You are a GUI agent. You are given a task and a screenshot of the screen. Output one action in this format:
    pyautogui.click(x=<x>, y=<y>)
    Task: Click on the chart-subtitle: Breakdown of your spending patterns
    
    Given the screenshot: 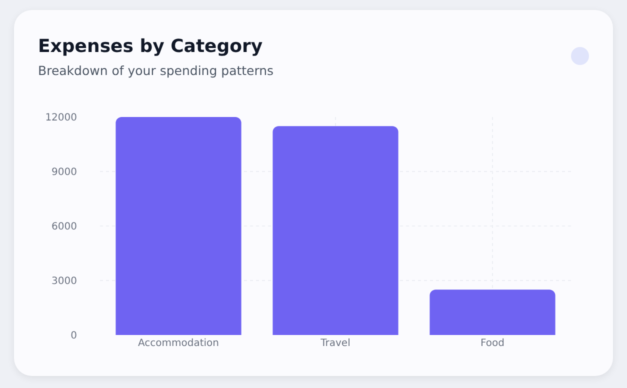 What is the action you would take?
    pyautogui.click(x=156, y=70)
    